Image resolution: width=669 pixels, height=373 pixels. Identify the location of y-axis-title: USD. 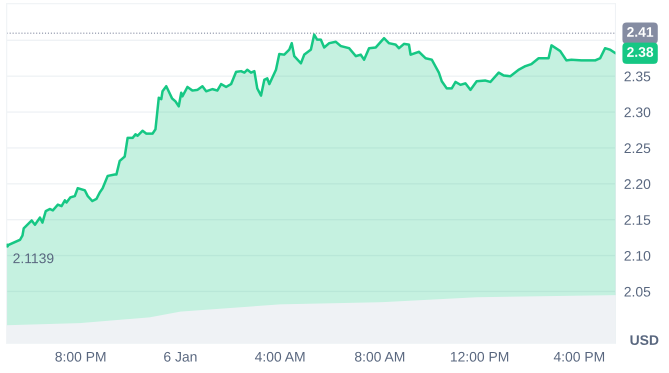
(644, 340).